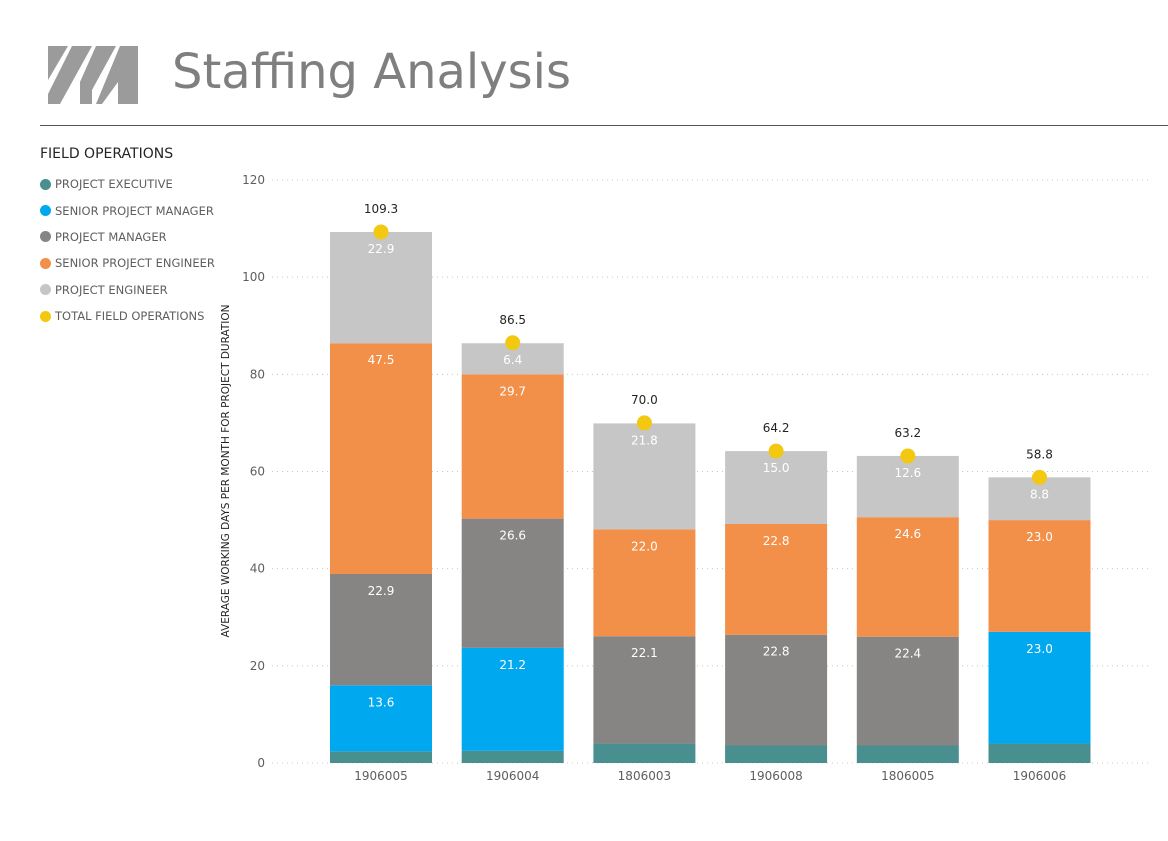 This screenshot has width=1168, height=841. Describe the element at coordinates (776, 468) in the screenshot. I see `data-label: 15.0` at that location.